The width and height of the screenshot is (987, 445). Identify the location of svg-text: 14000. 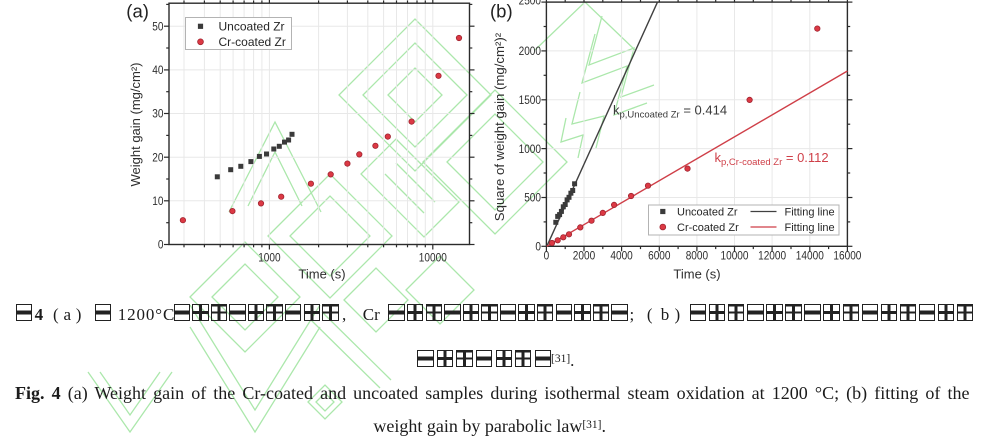
(810, 256).